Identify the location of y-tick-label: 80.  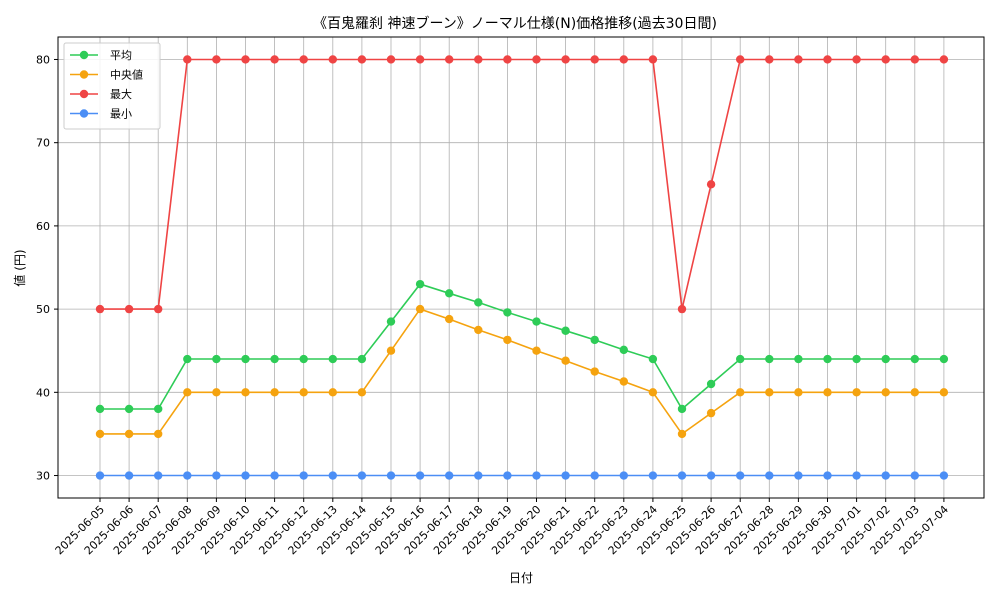
(43, 59).